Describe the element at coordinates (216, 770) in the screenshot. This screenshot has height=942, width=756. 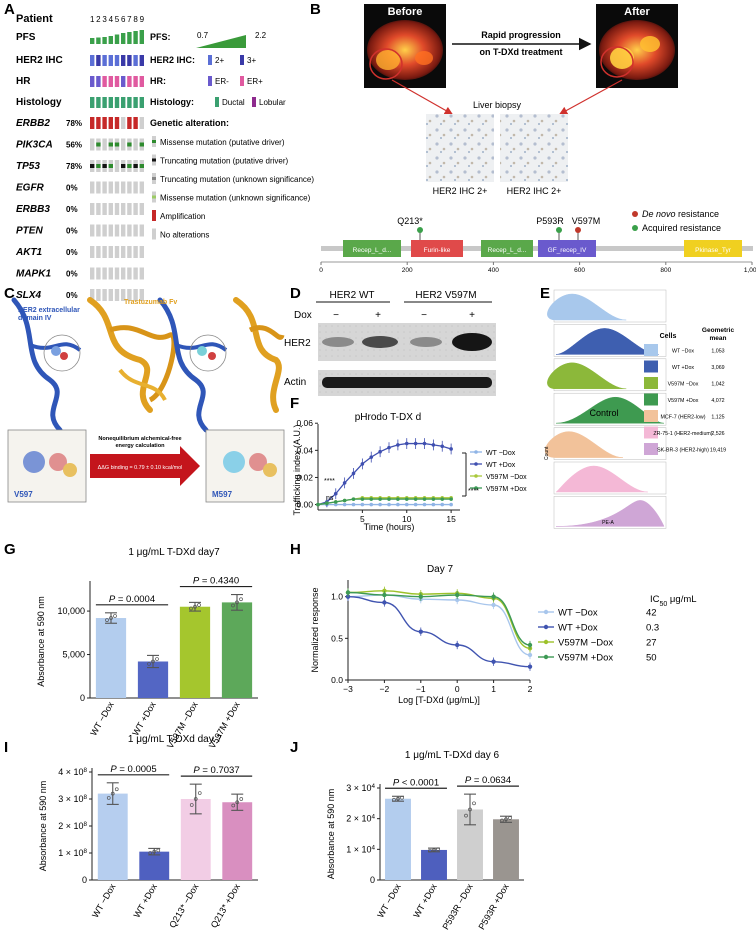
I see `chart-i-pvalue: P = 0.7037` at that location.